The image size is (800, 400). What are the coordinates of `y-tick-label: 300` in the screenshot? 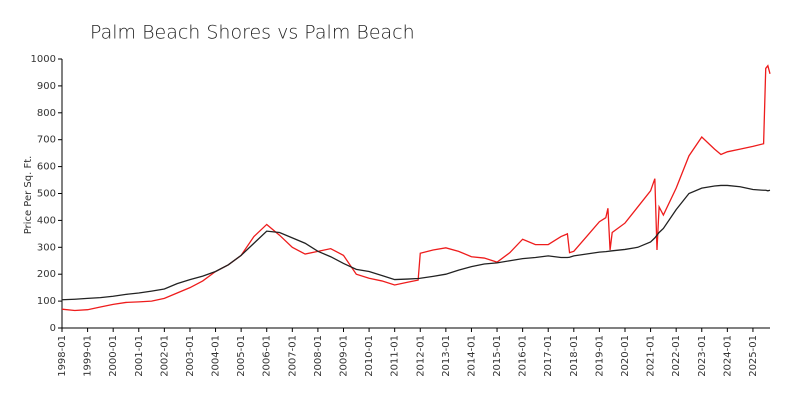 It's located at (46, 247).